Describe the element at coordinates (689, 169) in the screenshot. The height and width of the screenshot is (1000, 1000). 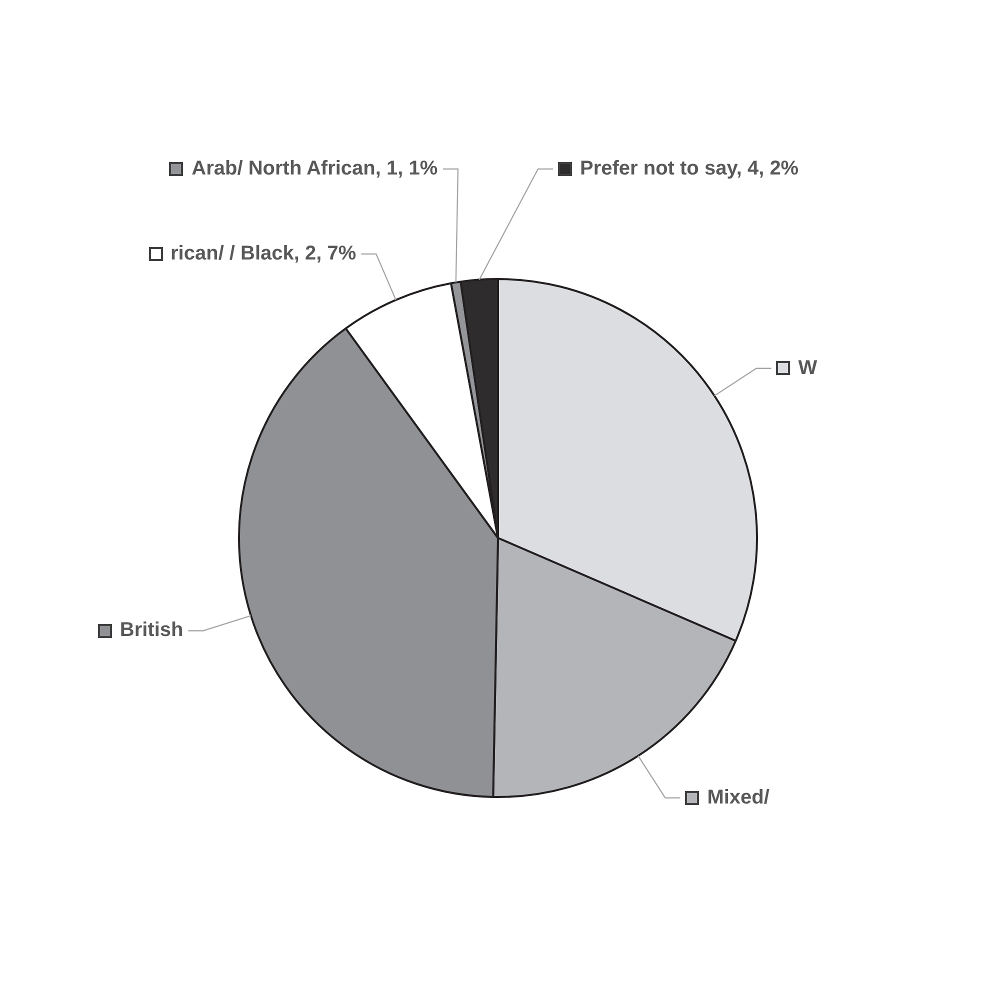
I see `legend-label: Prefer not to say, 4, 2%` at that location.